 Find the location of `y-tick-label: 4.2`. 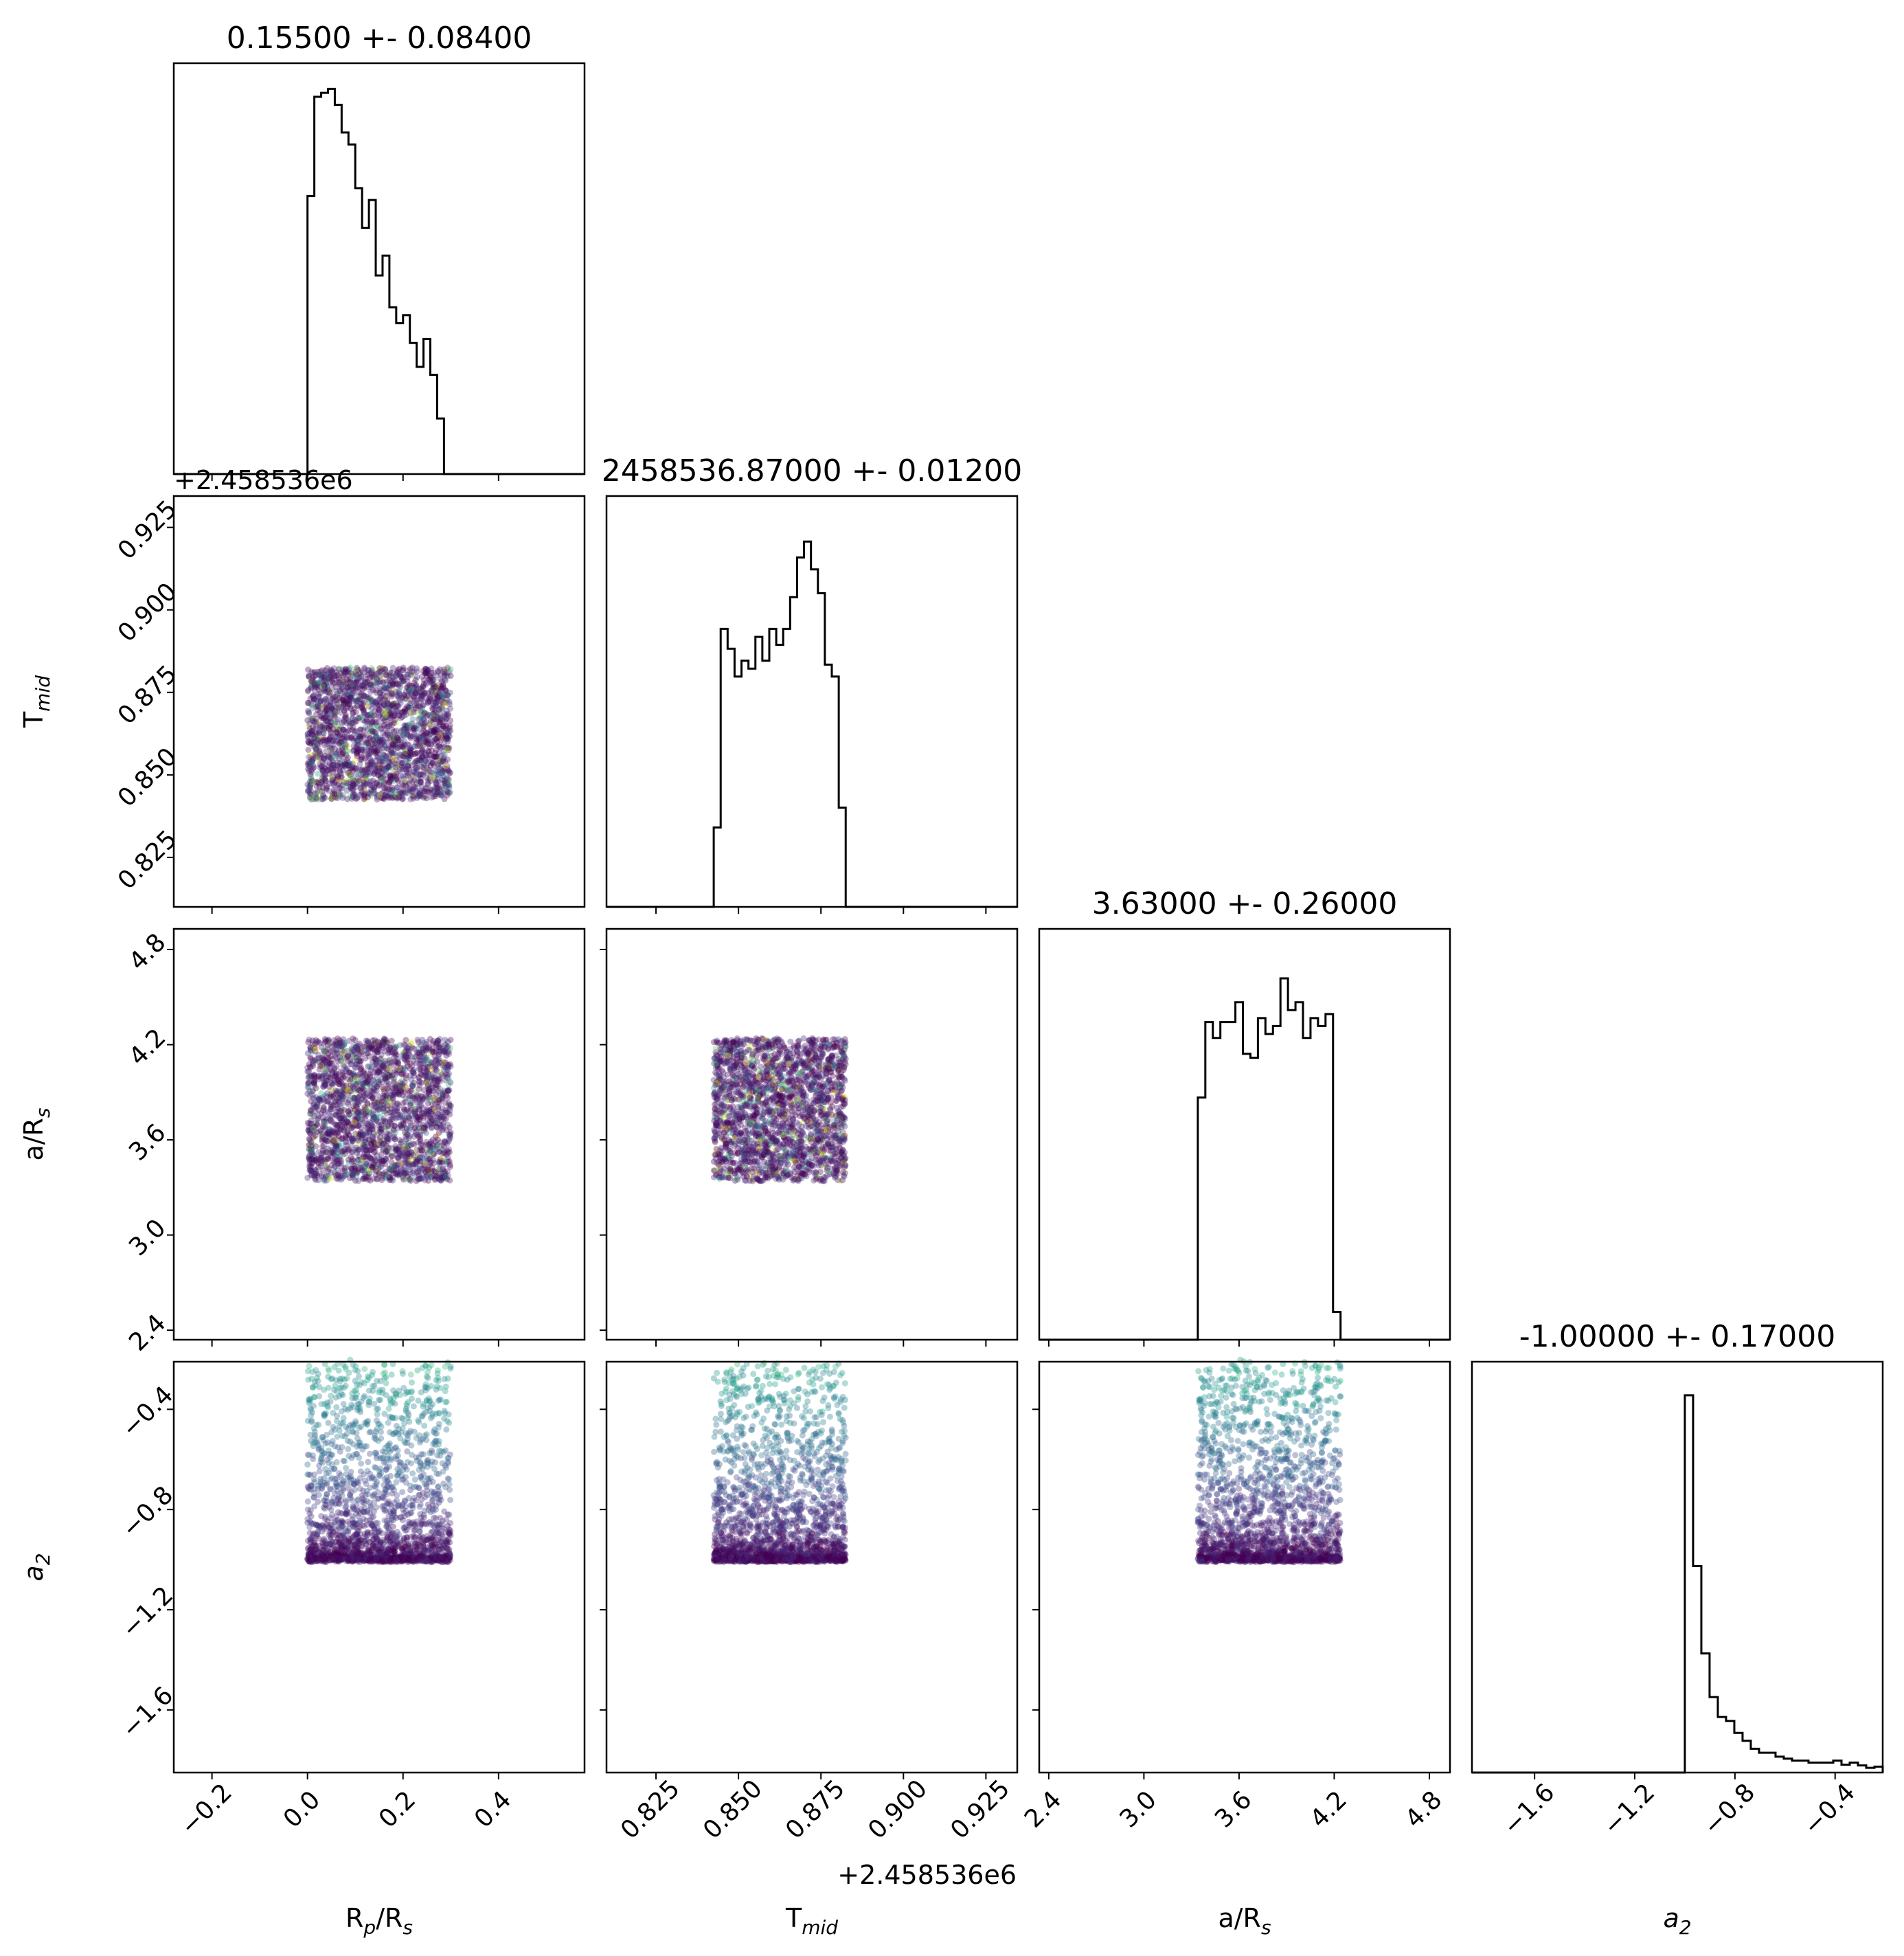

y-tick-label: 4.2 is located at coordinates (147, 1047).